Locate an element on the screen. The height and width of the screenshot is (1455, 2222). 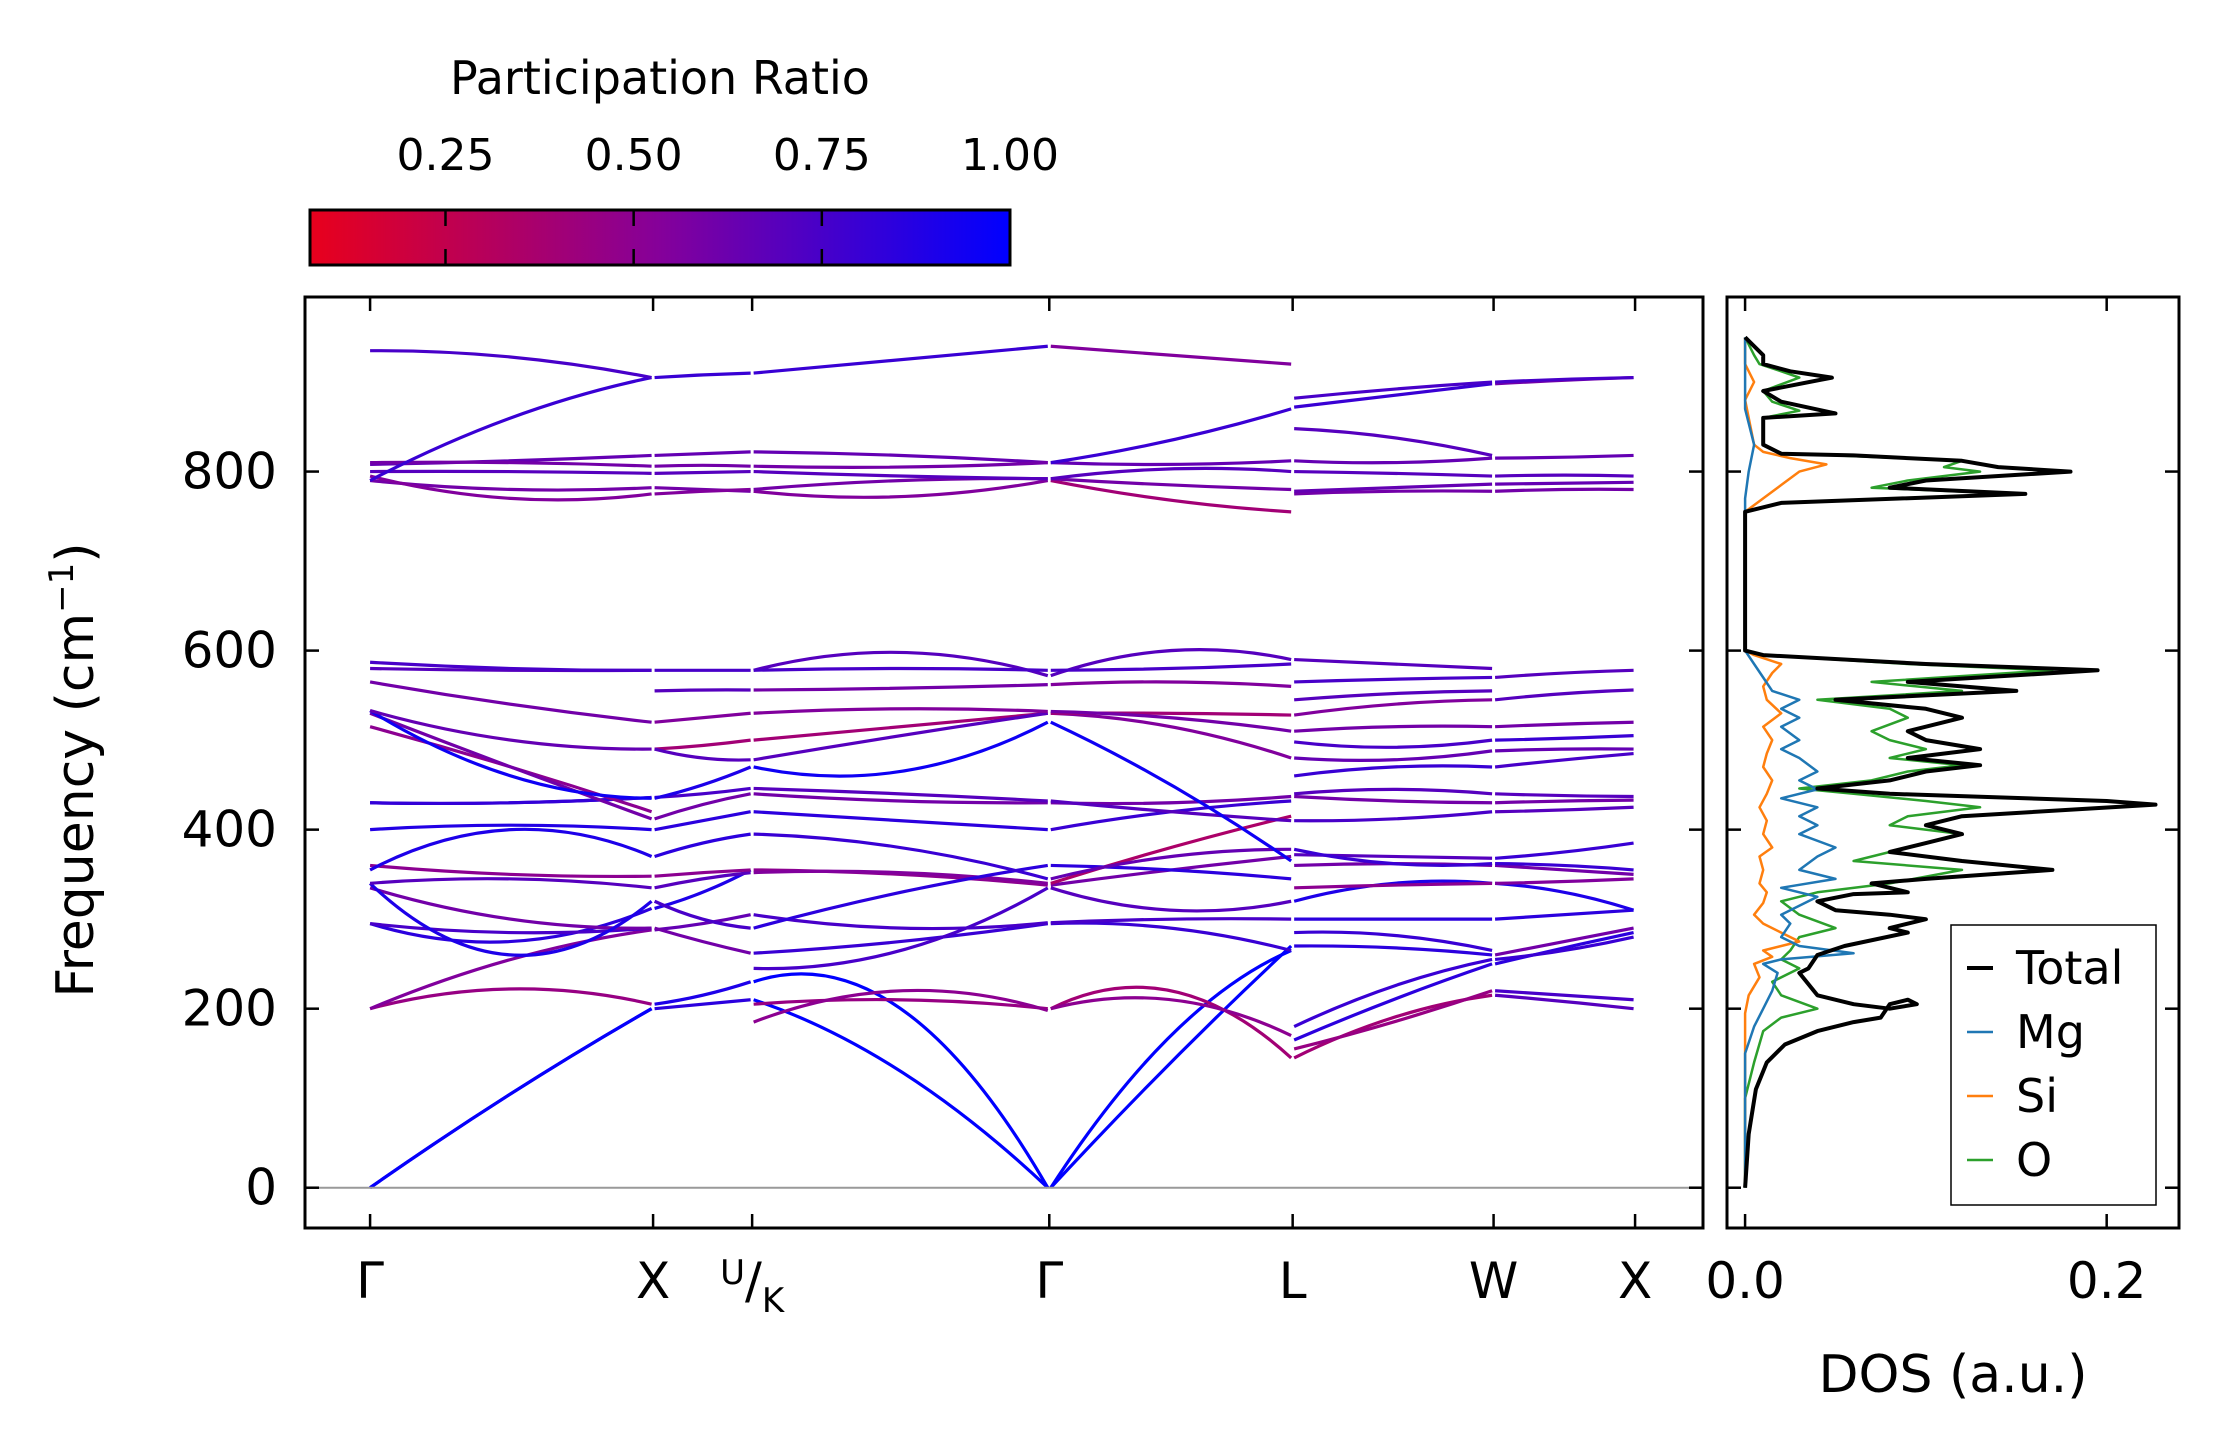
band-y-tick-label: 0 is located at coordinates (261, 1188).